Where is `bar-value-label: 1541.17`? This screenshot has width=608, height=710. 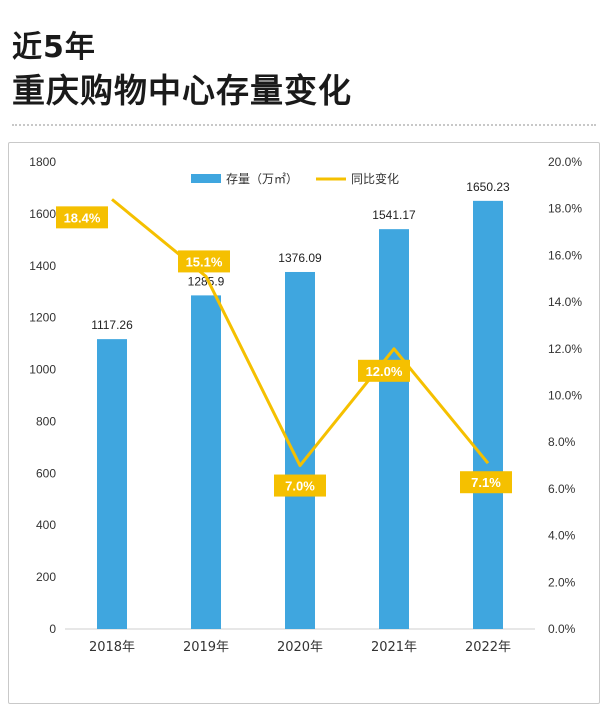
bar-value-label: 1541.17 is located at coordinates (394, 215).